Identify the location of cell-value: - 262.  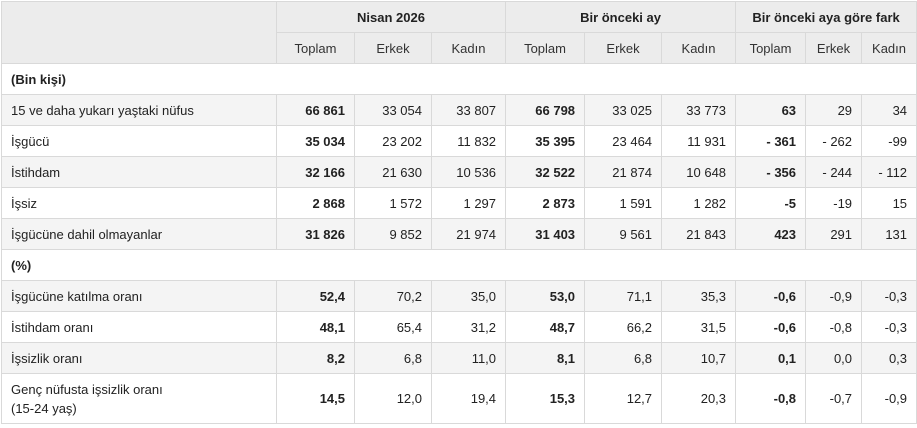
(834, 141).